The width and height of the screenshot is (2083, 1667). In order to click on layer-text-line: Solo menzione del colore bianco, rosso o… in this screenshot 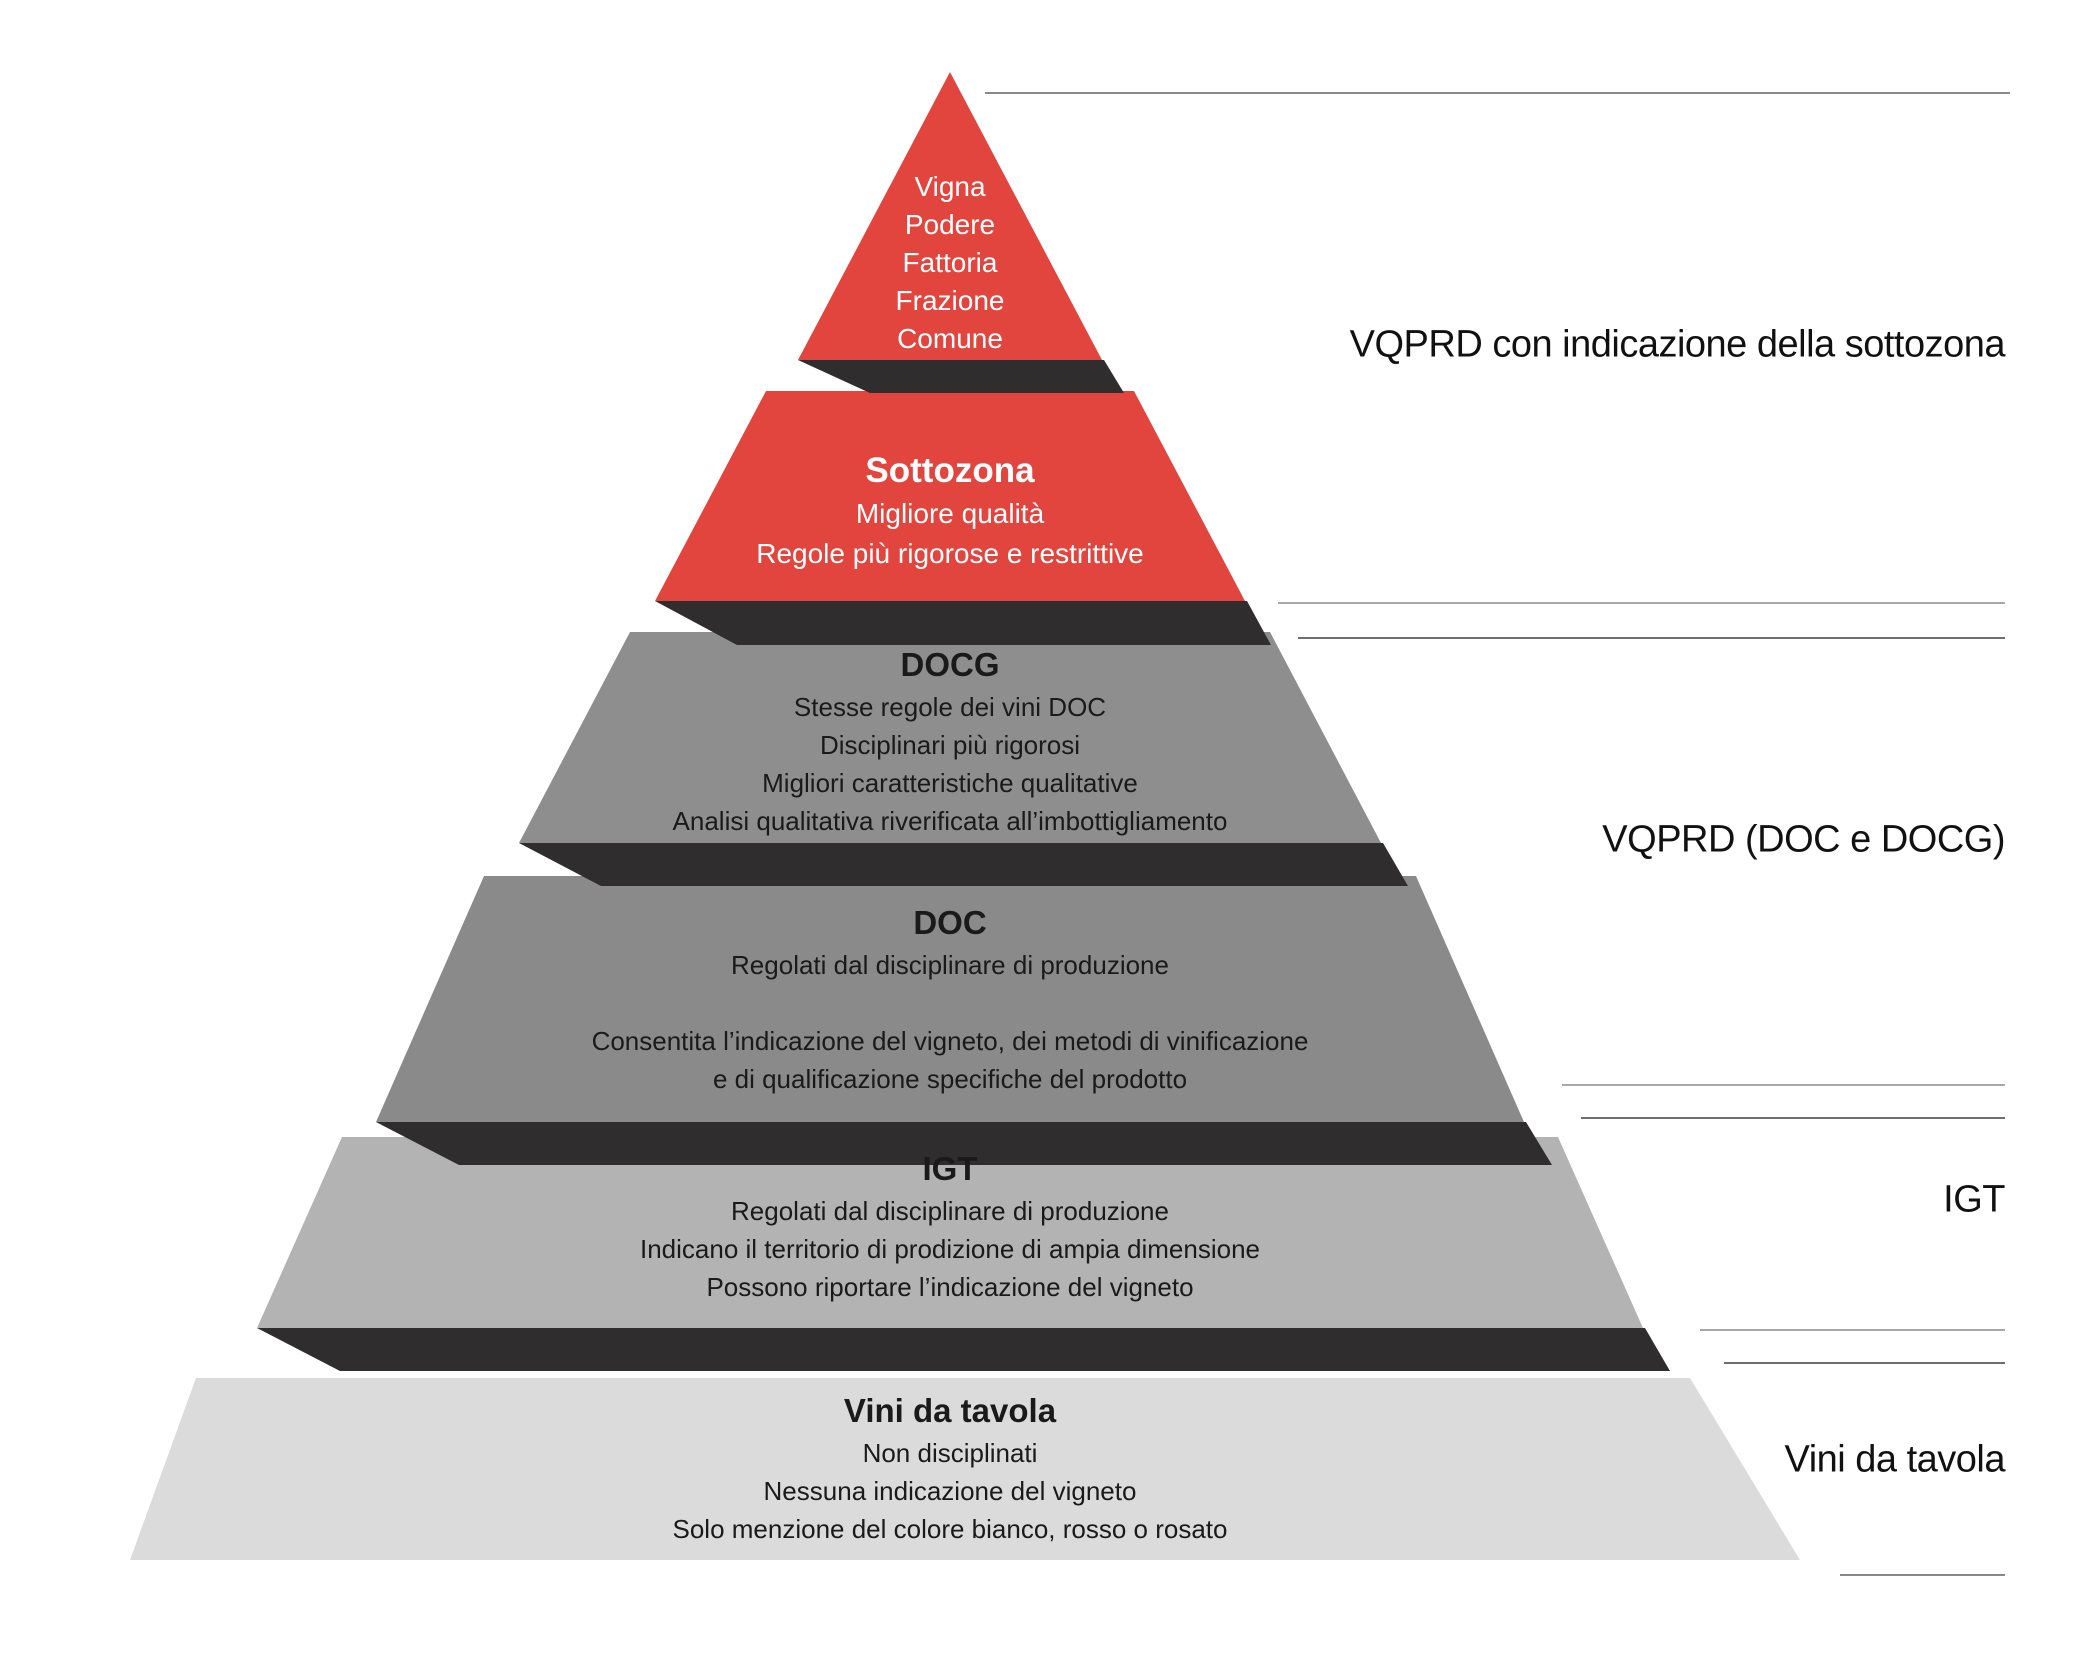, I will do `click(950, 1529)`.